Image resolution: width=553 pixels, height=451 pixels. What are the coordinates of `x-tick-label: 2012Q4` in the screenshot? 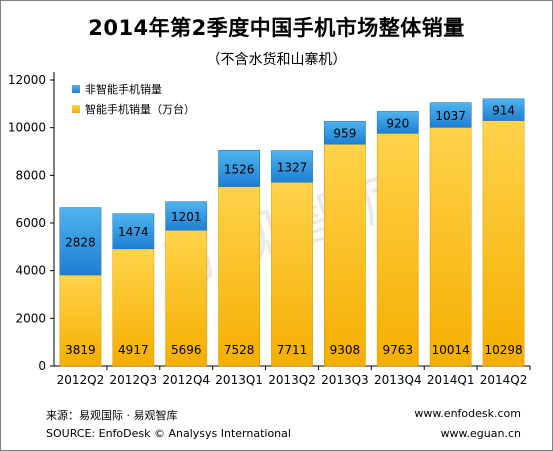 It's located at (186, 380).